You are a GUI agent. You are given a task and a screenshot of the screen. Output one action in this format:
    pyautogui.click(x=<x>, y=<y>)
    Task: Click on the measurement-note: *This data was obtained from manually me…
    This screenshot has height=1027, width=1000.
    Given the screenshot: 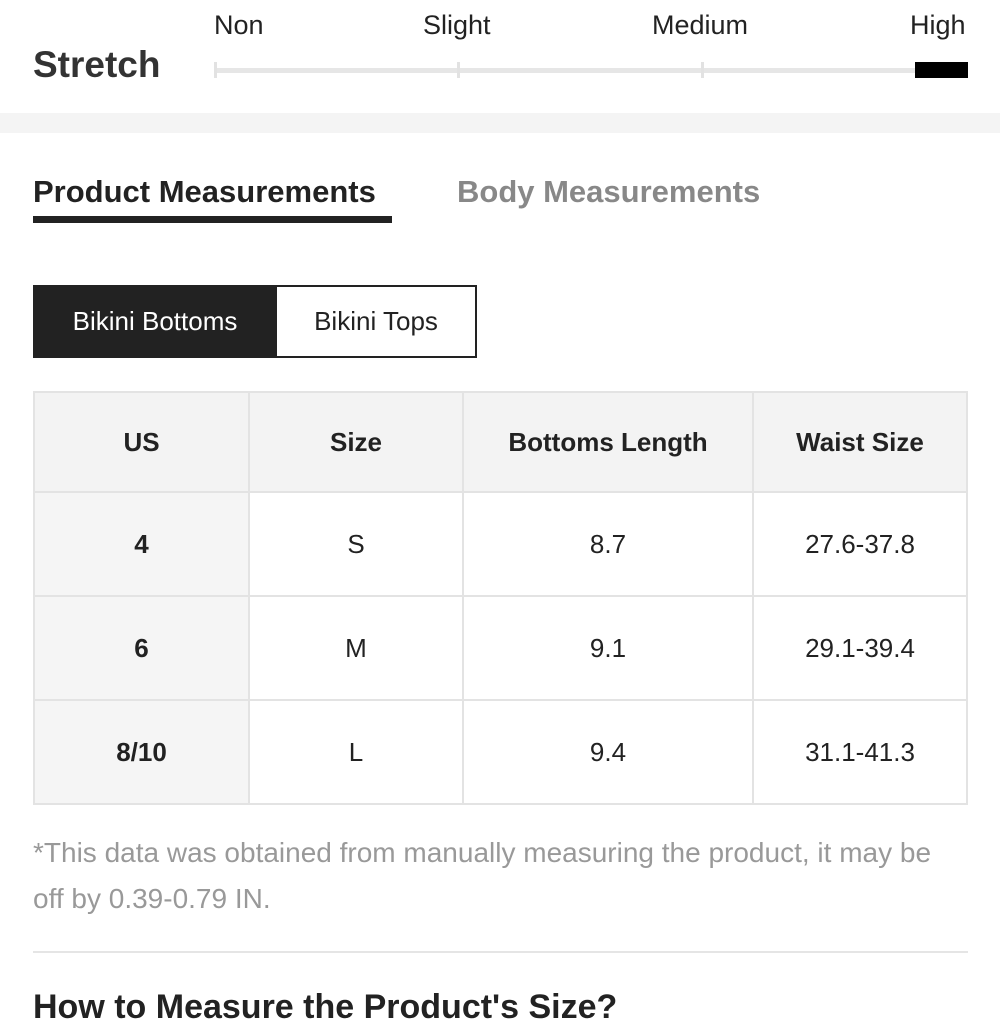 What is the action you would take?
    pyautogui.click(x=482, y=875)
    